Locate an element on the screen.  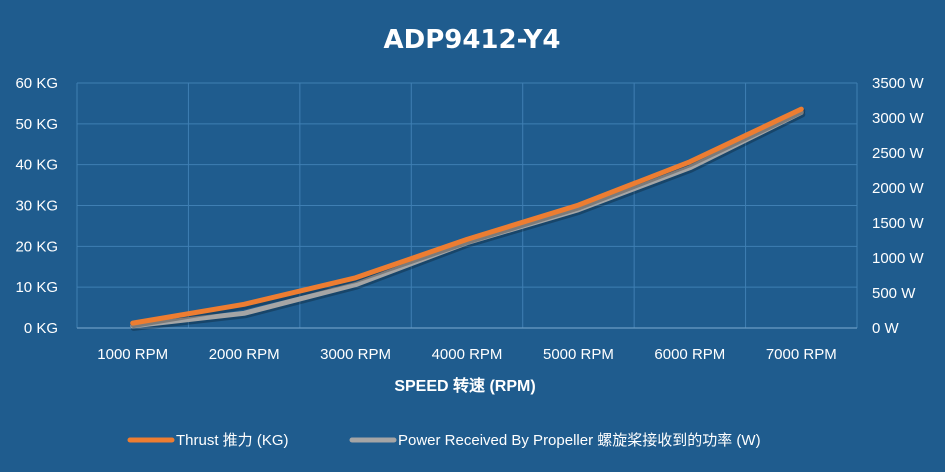
y-right-tick-label: 1500 W is located at coordinates (898, 223).